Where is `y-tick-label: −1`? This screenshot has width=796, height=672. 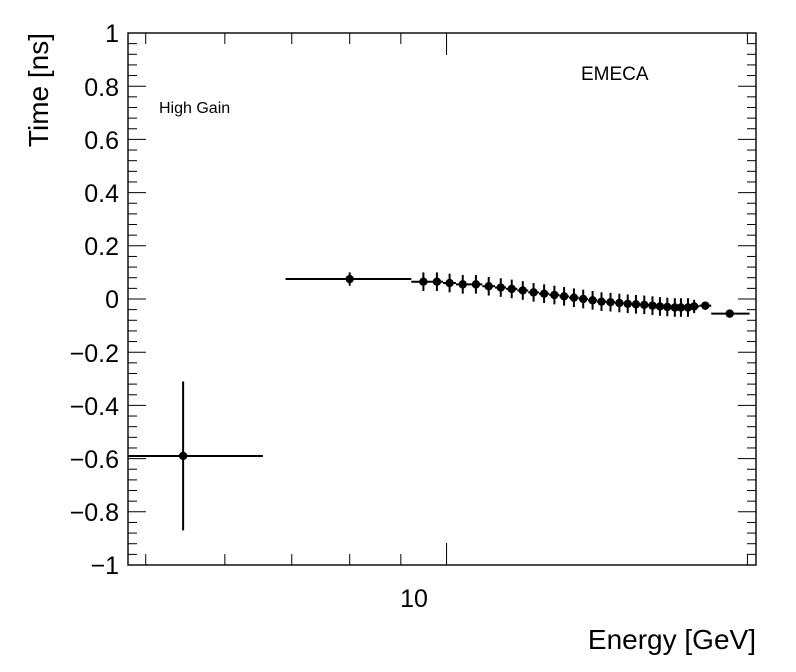
y-tick-label: −1 is located at coordinates (104, 566).